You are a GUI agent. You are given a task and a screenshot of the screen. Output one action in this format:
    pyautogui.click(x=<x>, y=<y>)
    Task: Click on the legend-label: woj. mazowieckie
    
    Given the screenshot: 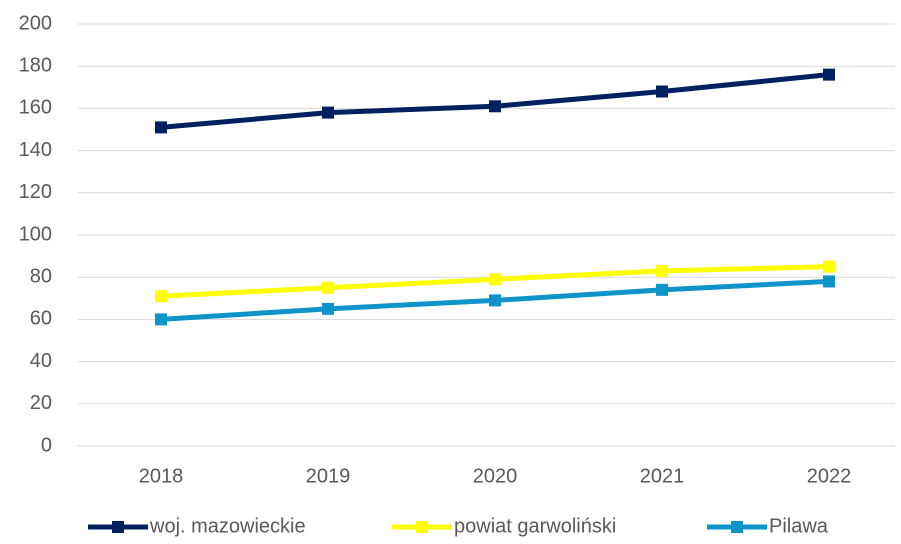 What is the action you would take?
    pyautogui.click(x=227, y=526)
    